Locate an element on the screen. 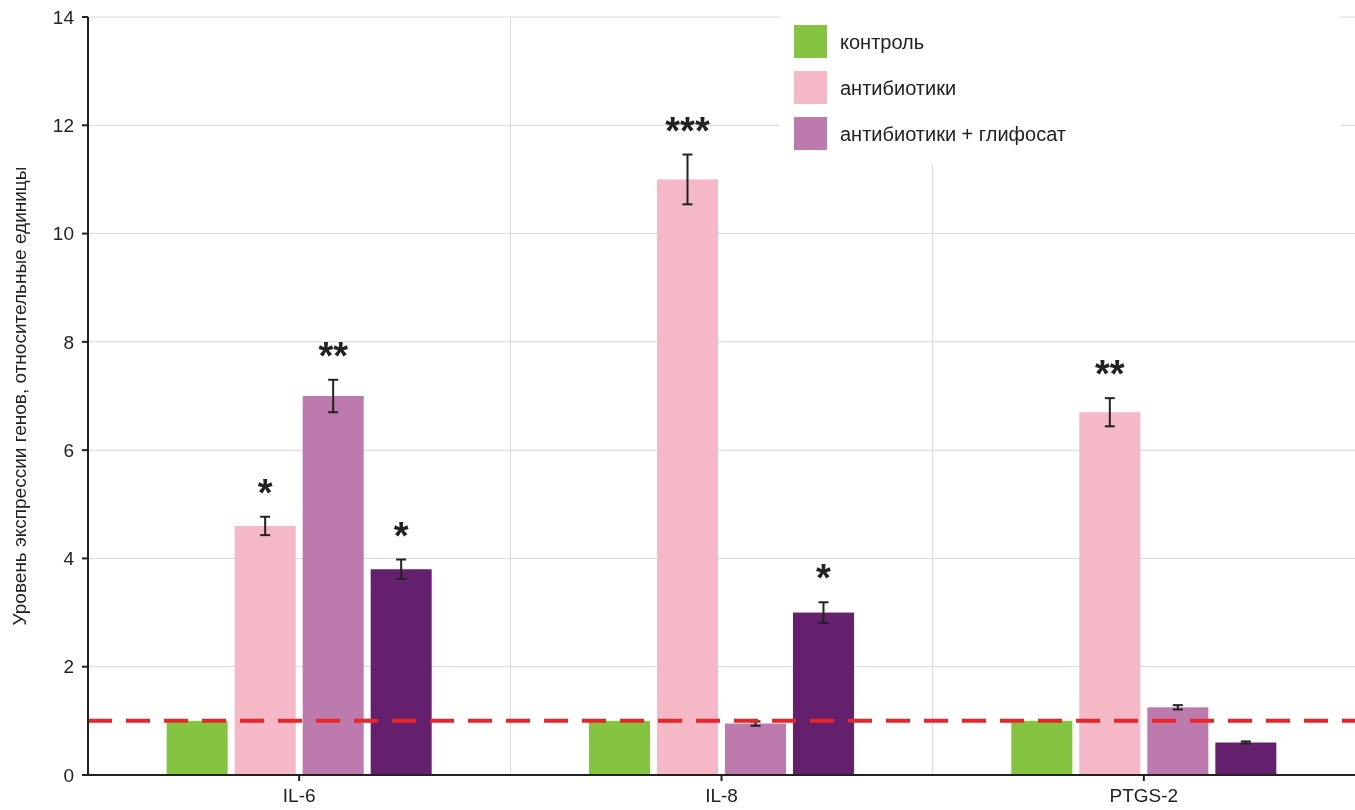 The width and height of the screenshot is (1355, 810). y-tick-label: 8 is located at coordinates (68, 342).